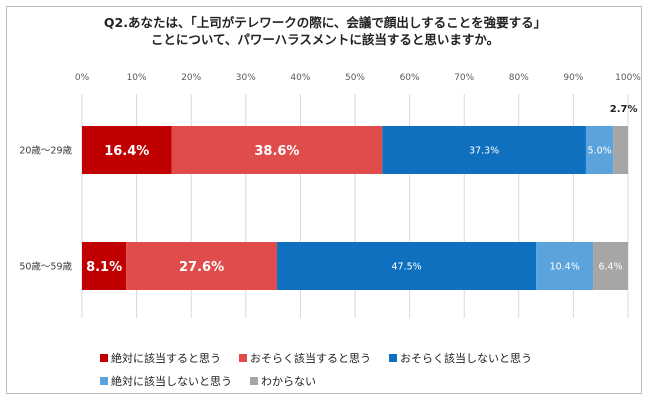 This screenshot has width=650, height=402. What do you see at coordinates (45, 151) in the screenshot?
I see `category-label: 20歳～29歳` at bounding box center [45, 151].